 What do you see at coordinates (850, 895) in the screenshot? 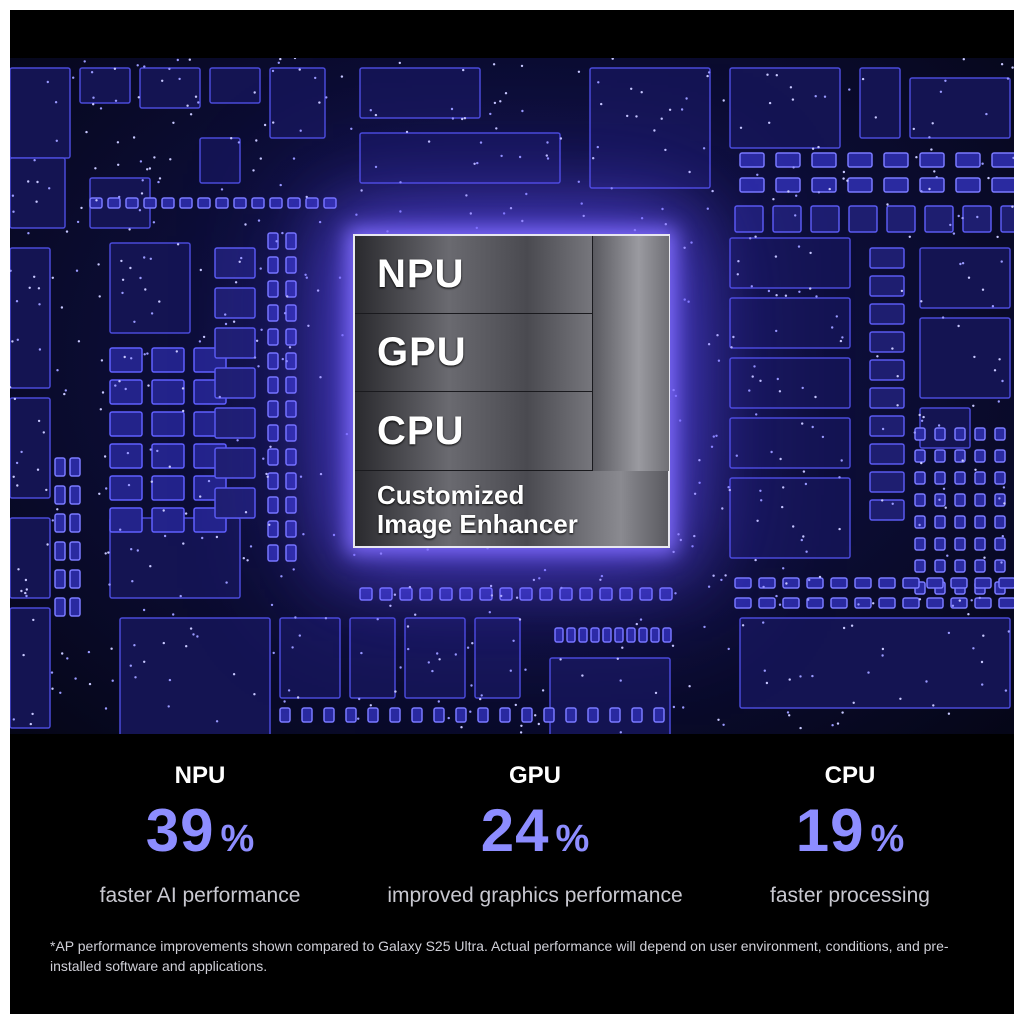
I see `stat-description: faster processing` at bounding box center [850, 895].